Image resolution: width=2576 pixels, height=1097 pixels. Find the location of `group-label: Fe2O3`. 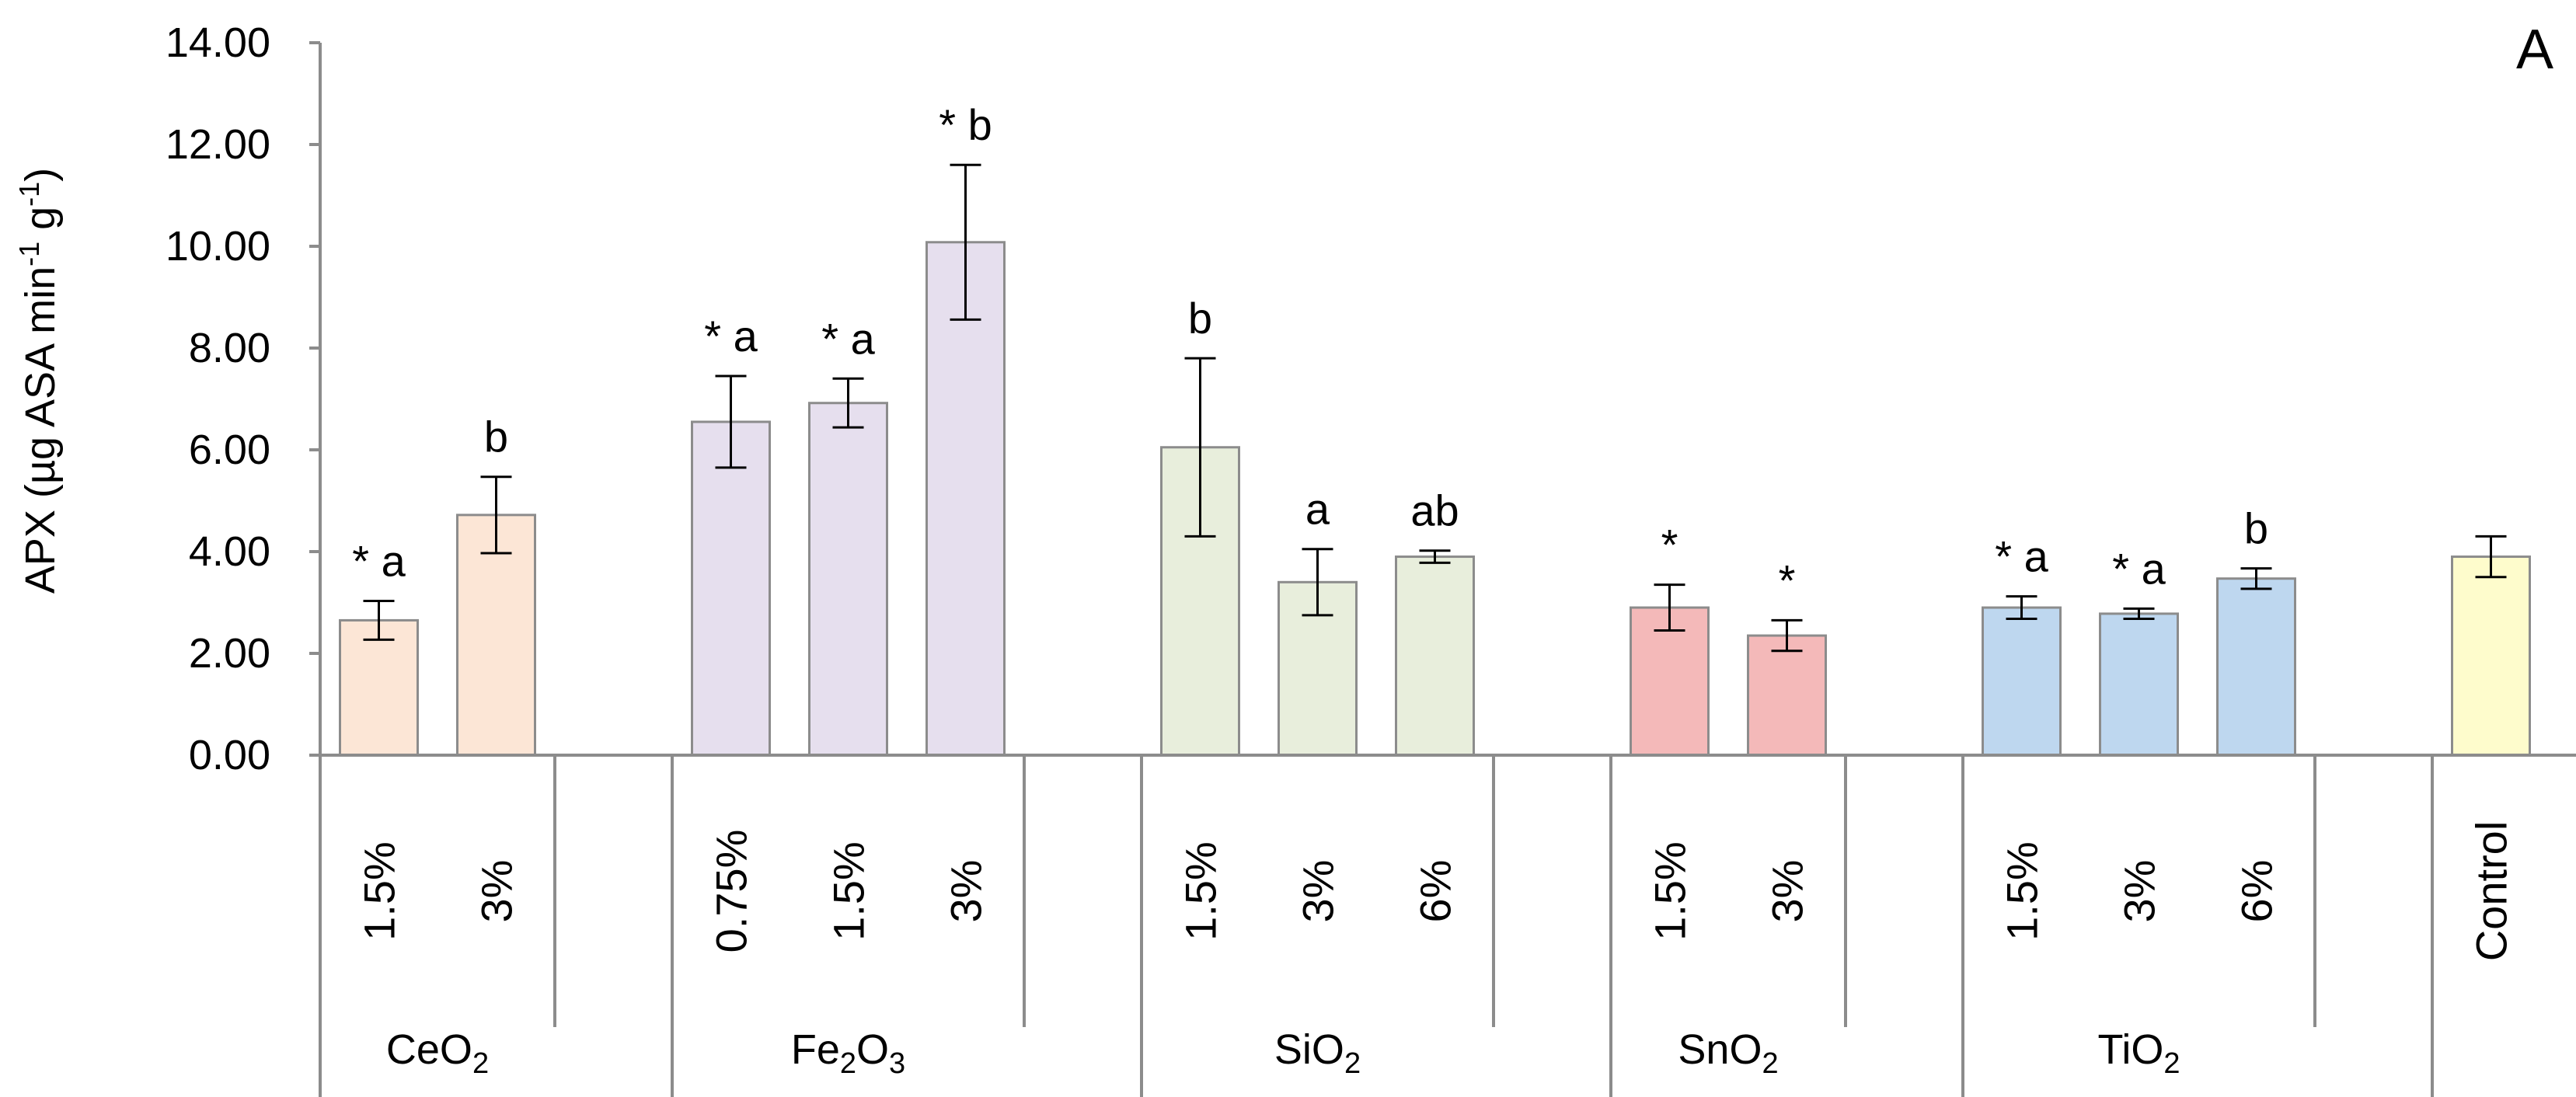

group-label: Fe2O3 is located at coordinates (848, 1053).